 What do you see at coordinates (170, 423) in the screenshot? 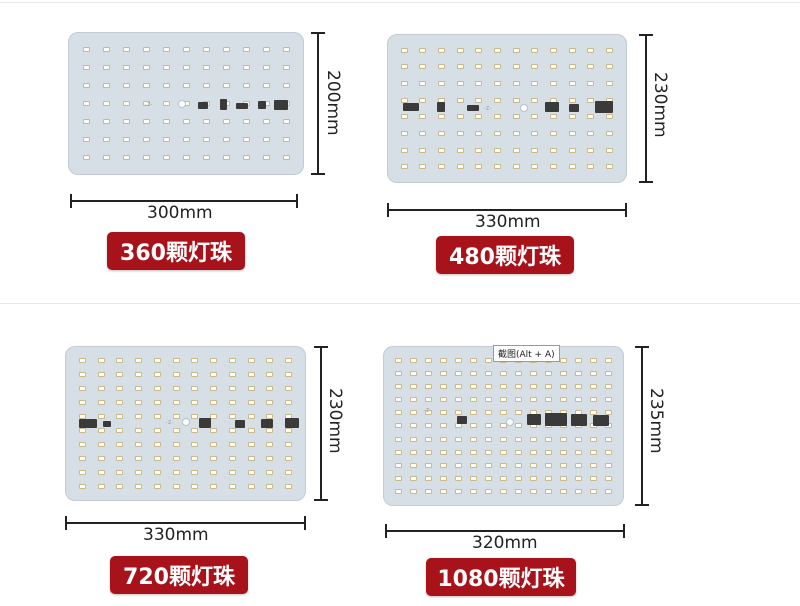
I see `pcb-silkscreen: -Z-` at bounding box center [170, 423].